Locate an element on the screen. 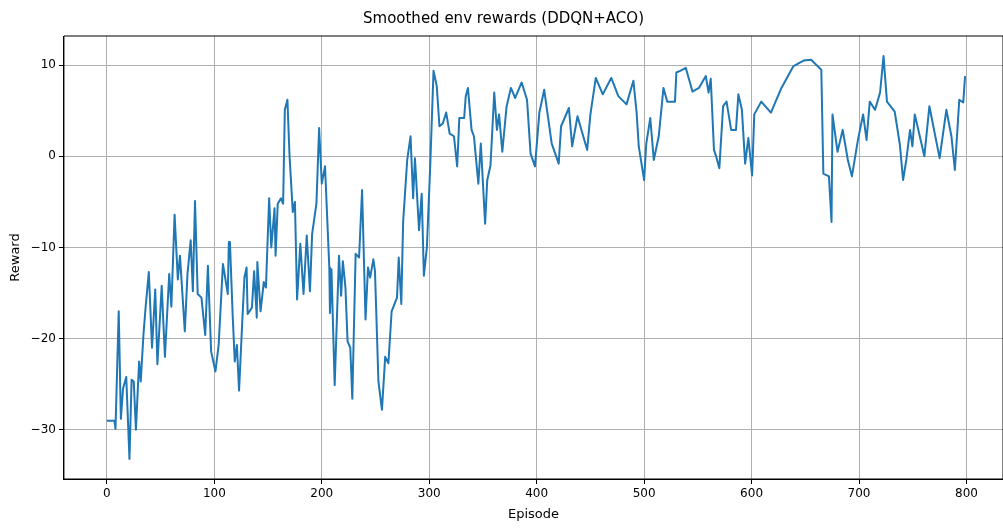  y-tick-label: 0 is located at coordinates (52, 155).